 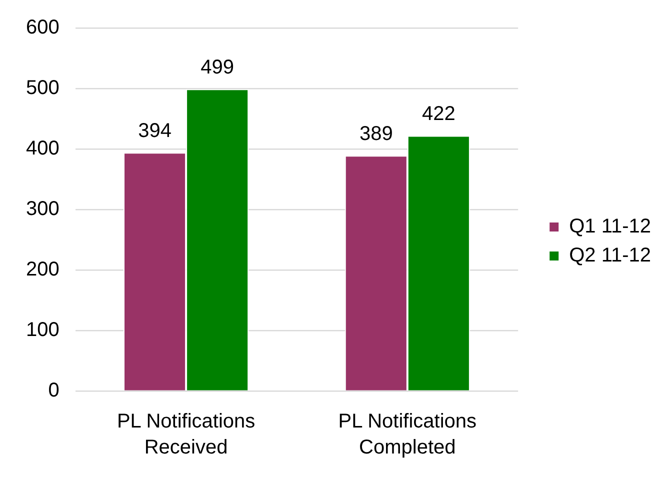 I want to click on data-label: 499, so click(x=217, y=67).